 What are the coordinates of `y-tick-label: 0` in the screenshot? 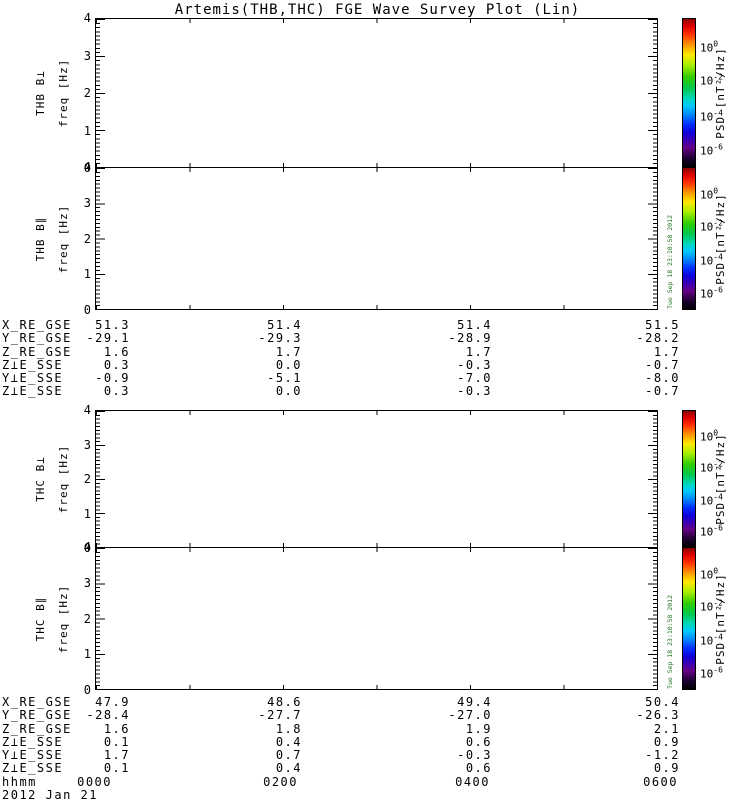 It's located at (87, 310).